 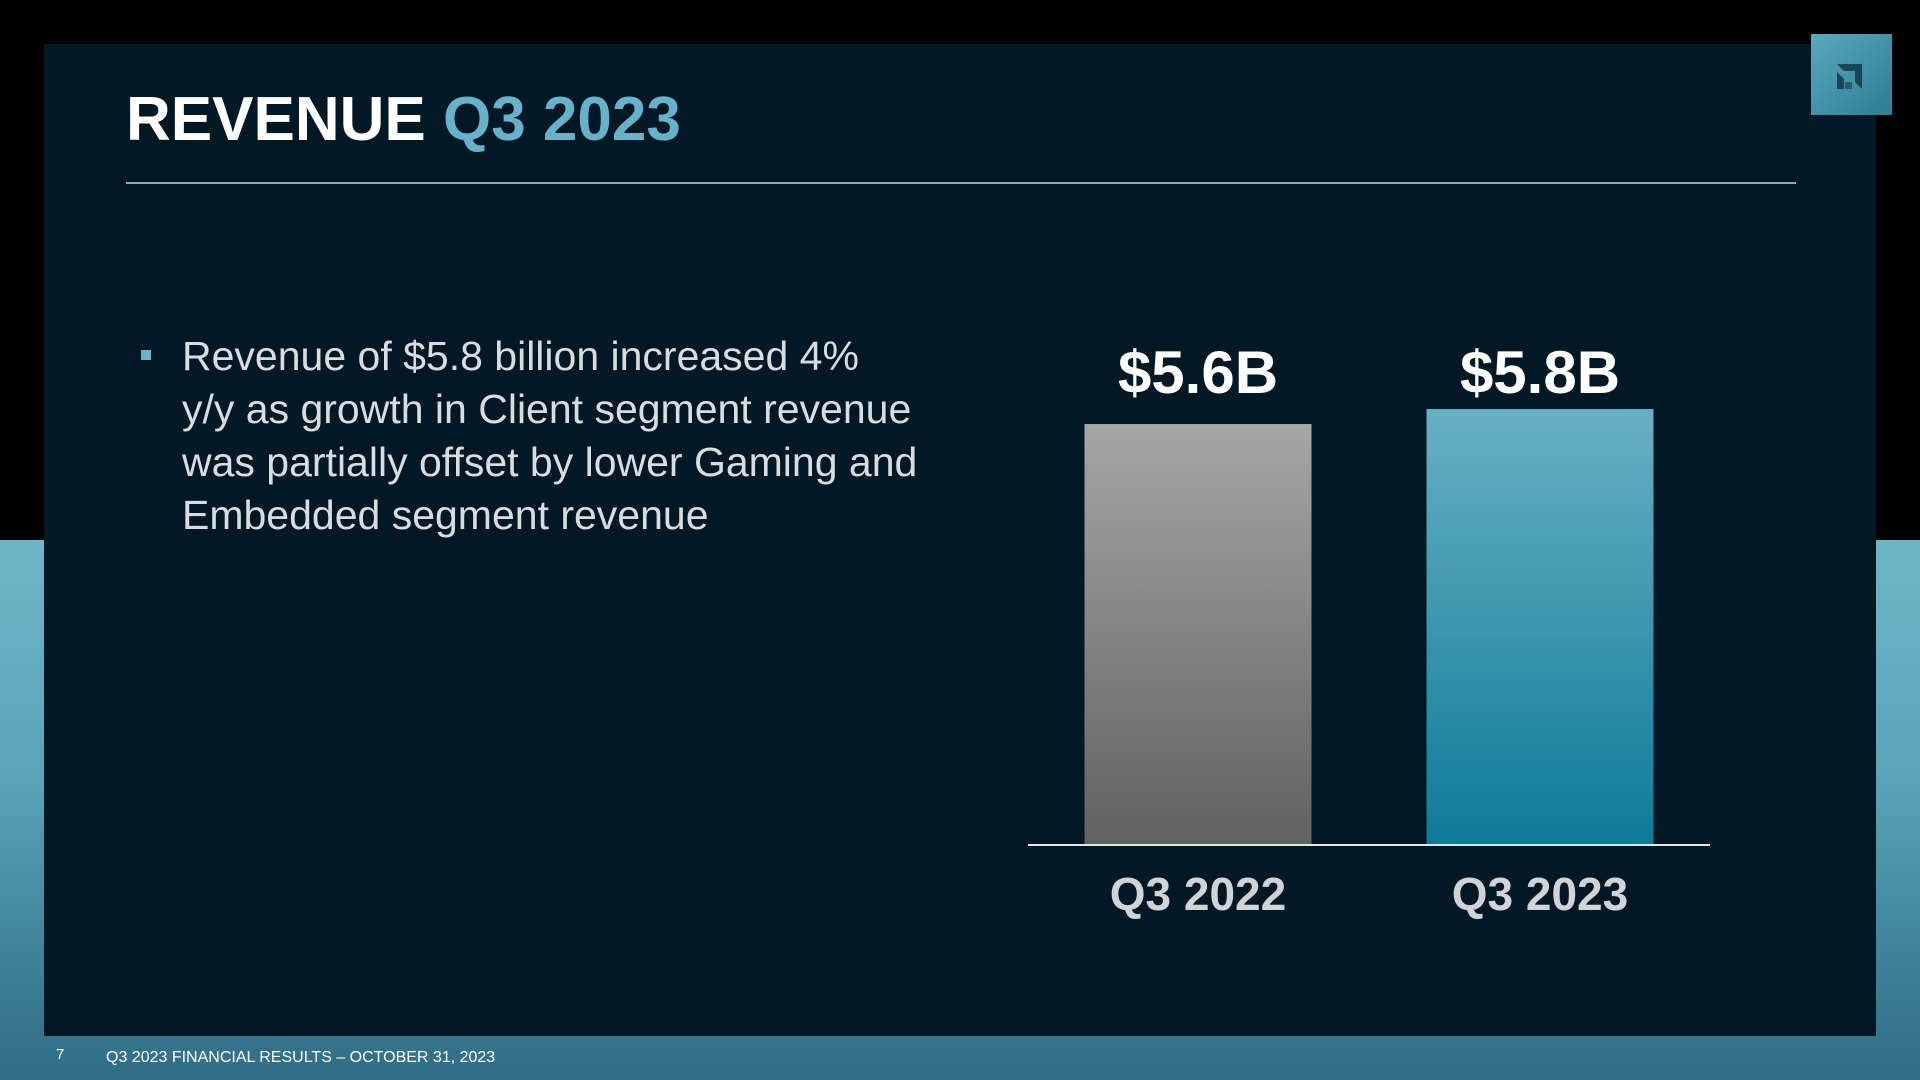 What do you see at coordinates (1198, 894) in the screenshot?
I see `category-label: Q3 2022` at bounding box center [1198, 894].